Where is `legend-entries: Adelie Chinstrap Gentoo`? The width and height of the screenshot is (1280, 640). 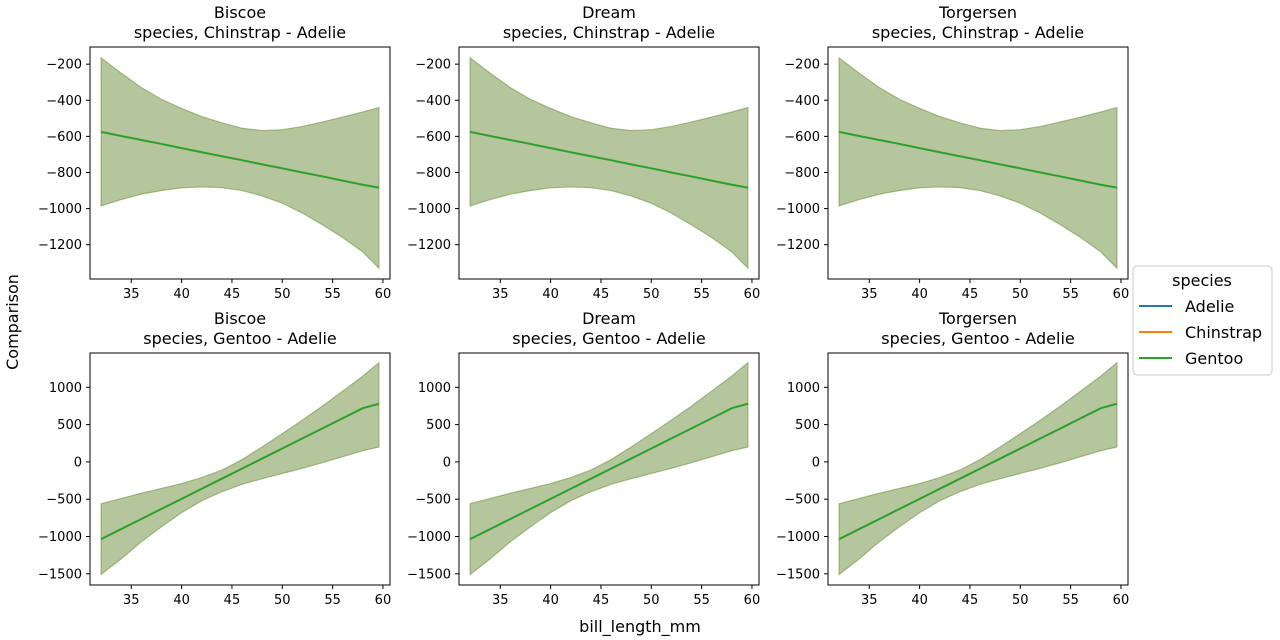
legend-entries: Adelie Chinstrap Gentoo is located at coordinates (1200, 332).